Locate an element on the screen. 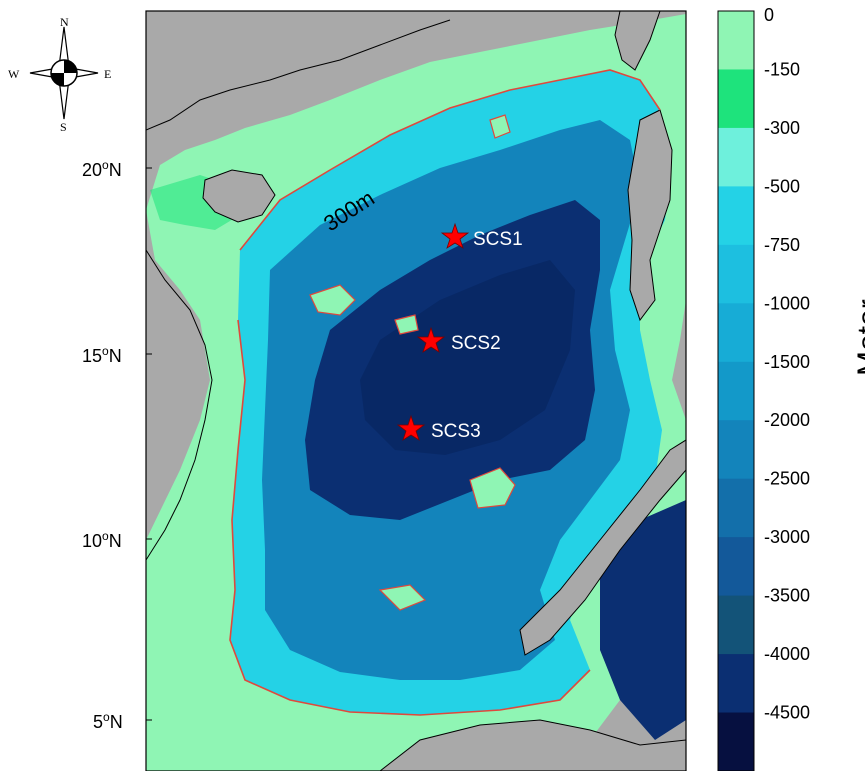  colorbar-swatches is located at coordinates (736, 391).